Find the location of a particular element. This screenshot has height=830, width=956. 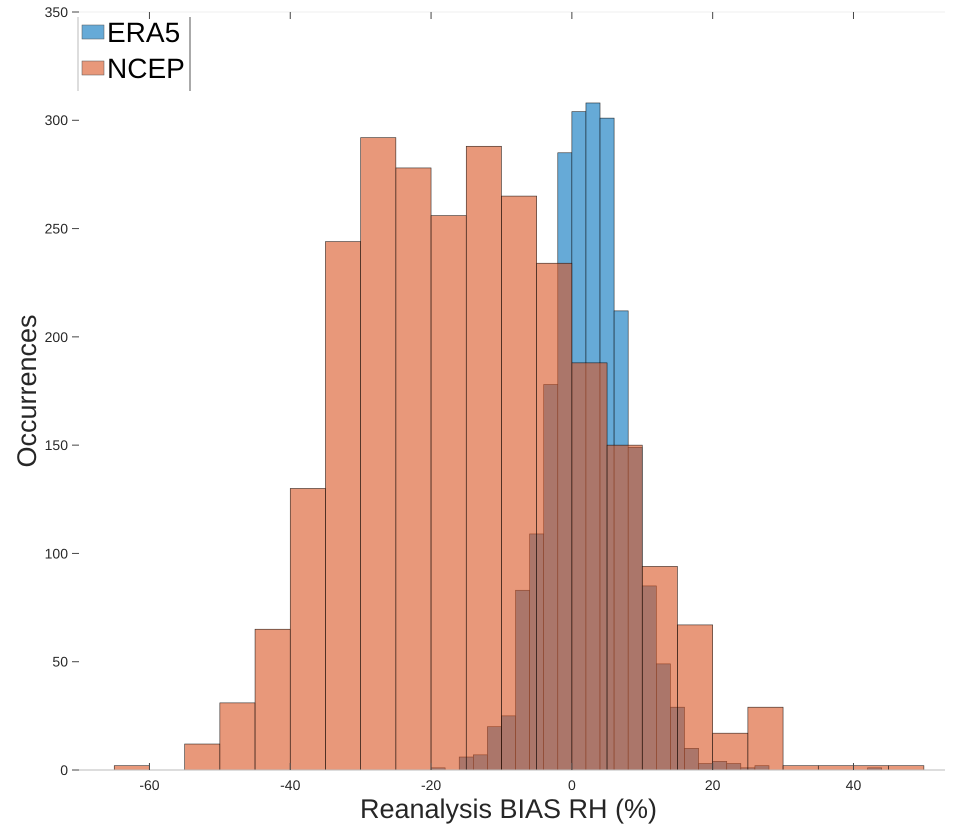

y-tick-label: 350 is located at coordinates (56, 12).